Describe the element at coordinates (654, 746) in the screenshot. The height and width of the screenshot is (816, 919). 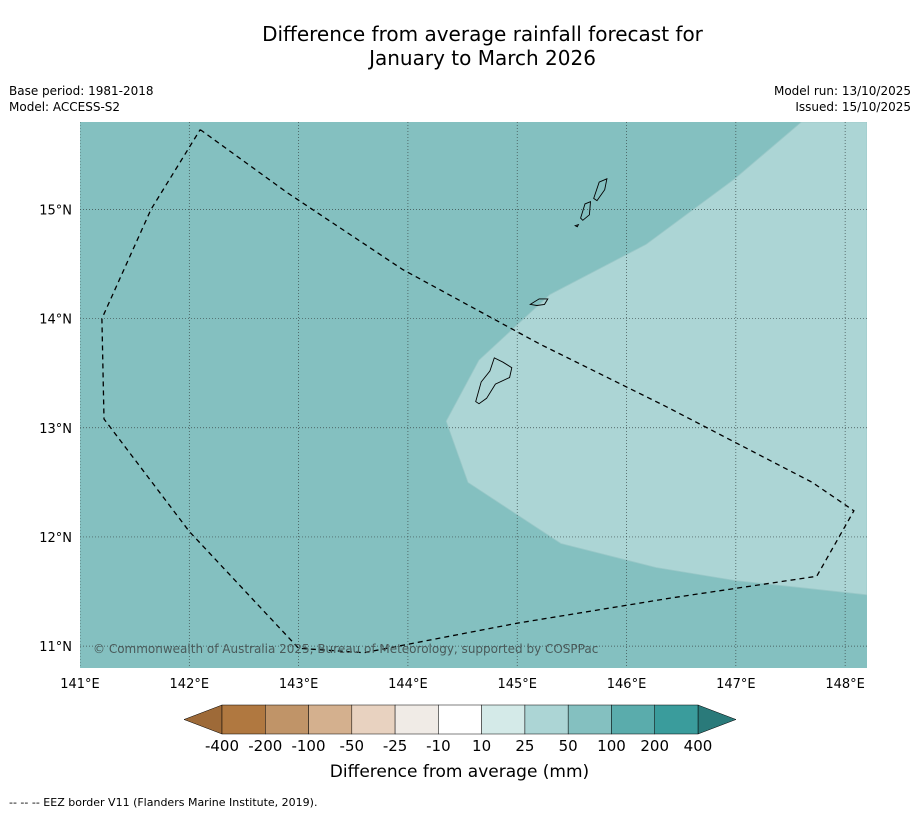
I see `colorbar-tick-label: 200` at that location.